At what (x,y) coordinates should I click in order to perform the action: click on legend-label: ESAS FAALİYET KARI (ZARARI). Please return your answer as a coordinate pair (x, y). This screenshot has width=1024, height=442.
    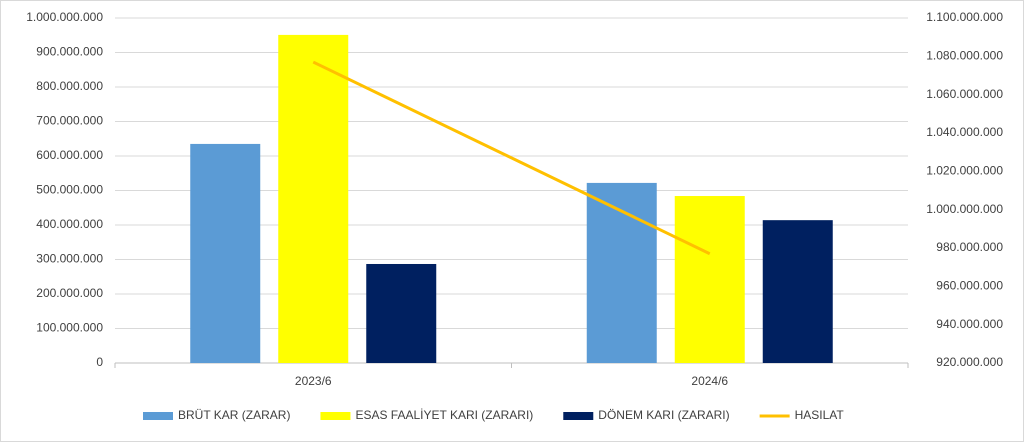
    Looking at the image, I should click on (444, 415).